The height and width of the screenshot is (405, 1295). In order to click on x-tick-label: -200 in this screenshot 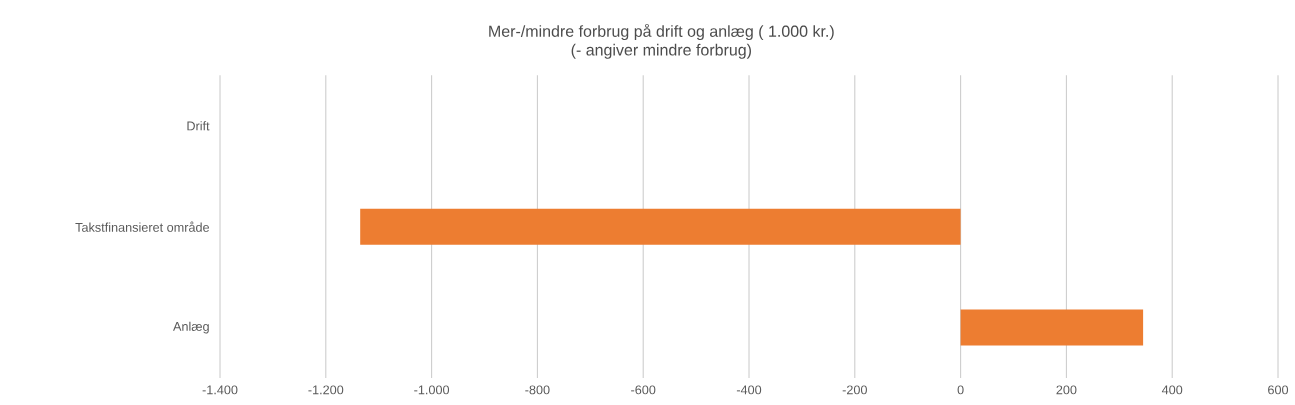, I will do `click(854, 390)`.